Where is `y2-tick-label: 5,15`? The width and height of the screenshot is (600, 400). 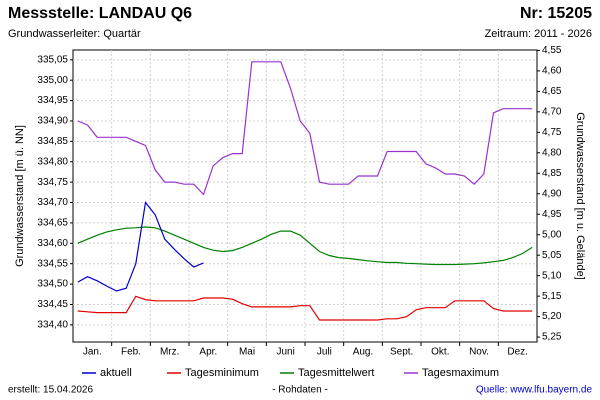
y2-tick-label: 5,15 is located at coordinates (552, 296).